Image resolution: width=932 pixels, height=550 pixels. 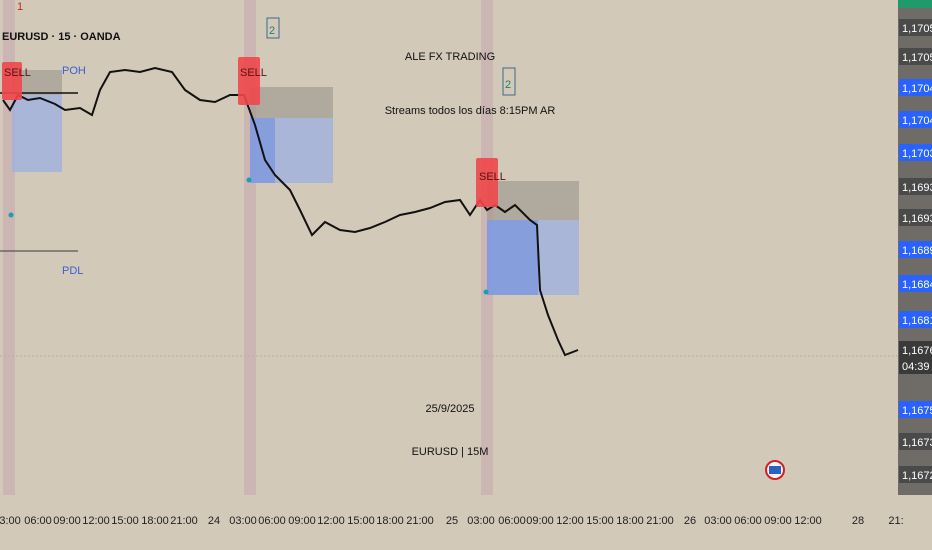 What do you see at coordinates (74, 71) in the screenshot?
I see `level-label: POH` at bounding box center [74, 71].